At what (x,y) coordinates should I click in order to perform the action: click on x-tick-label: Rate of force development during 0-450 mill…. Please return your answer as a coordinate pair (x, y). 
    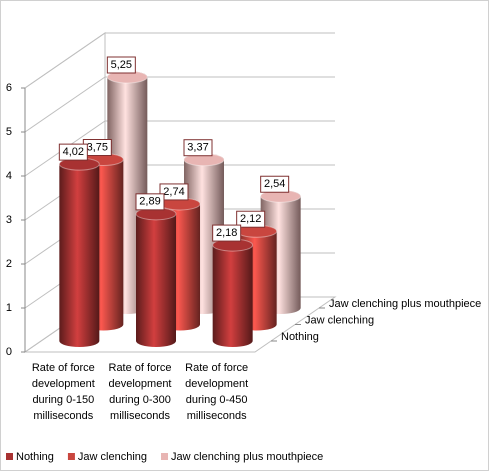
    Looking at the image, I should click on (216, 392).